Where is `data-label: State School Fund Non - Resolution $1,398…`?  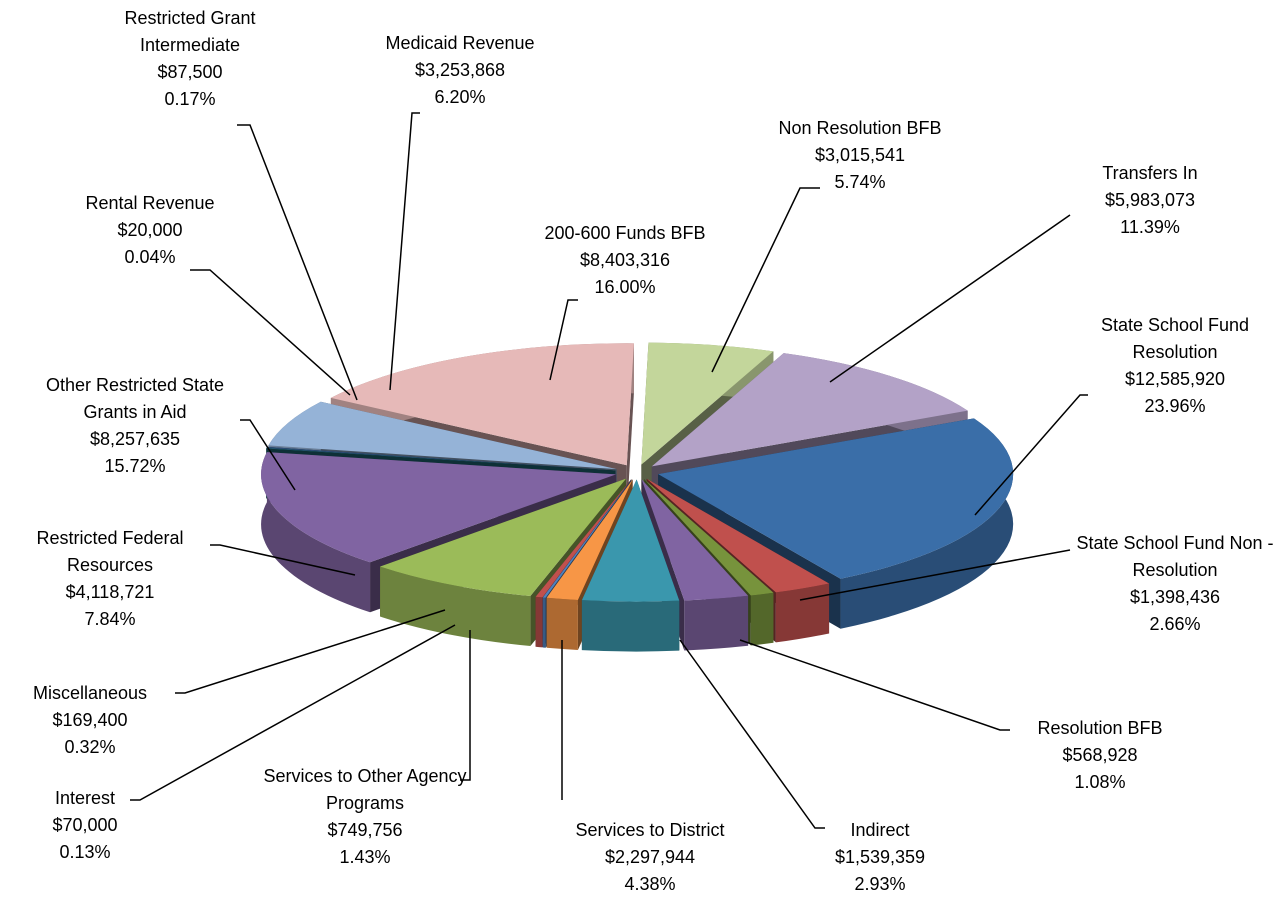
data-label: State School Fund Non - Resolution $1,398… is located at coordinates (1175, 584).